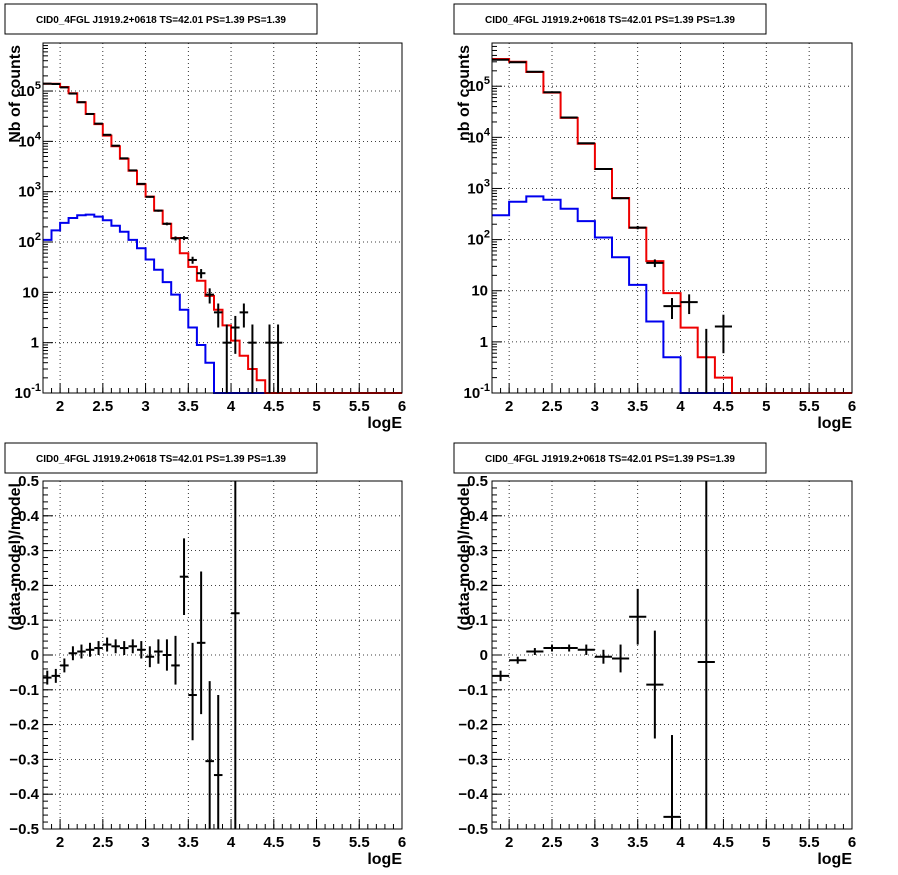 This screenshot has height=875, width=898. What do you see at coordinates (595, 842) in the screenshot?
I see `x-tick-label: 3` at bounding box center [595, 842].